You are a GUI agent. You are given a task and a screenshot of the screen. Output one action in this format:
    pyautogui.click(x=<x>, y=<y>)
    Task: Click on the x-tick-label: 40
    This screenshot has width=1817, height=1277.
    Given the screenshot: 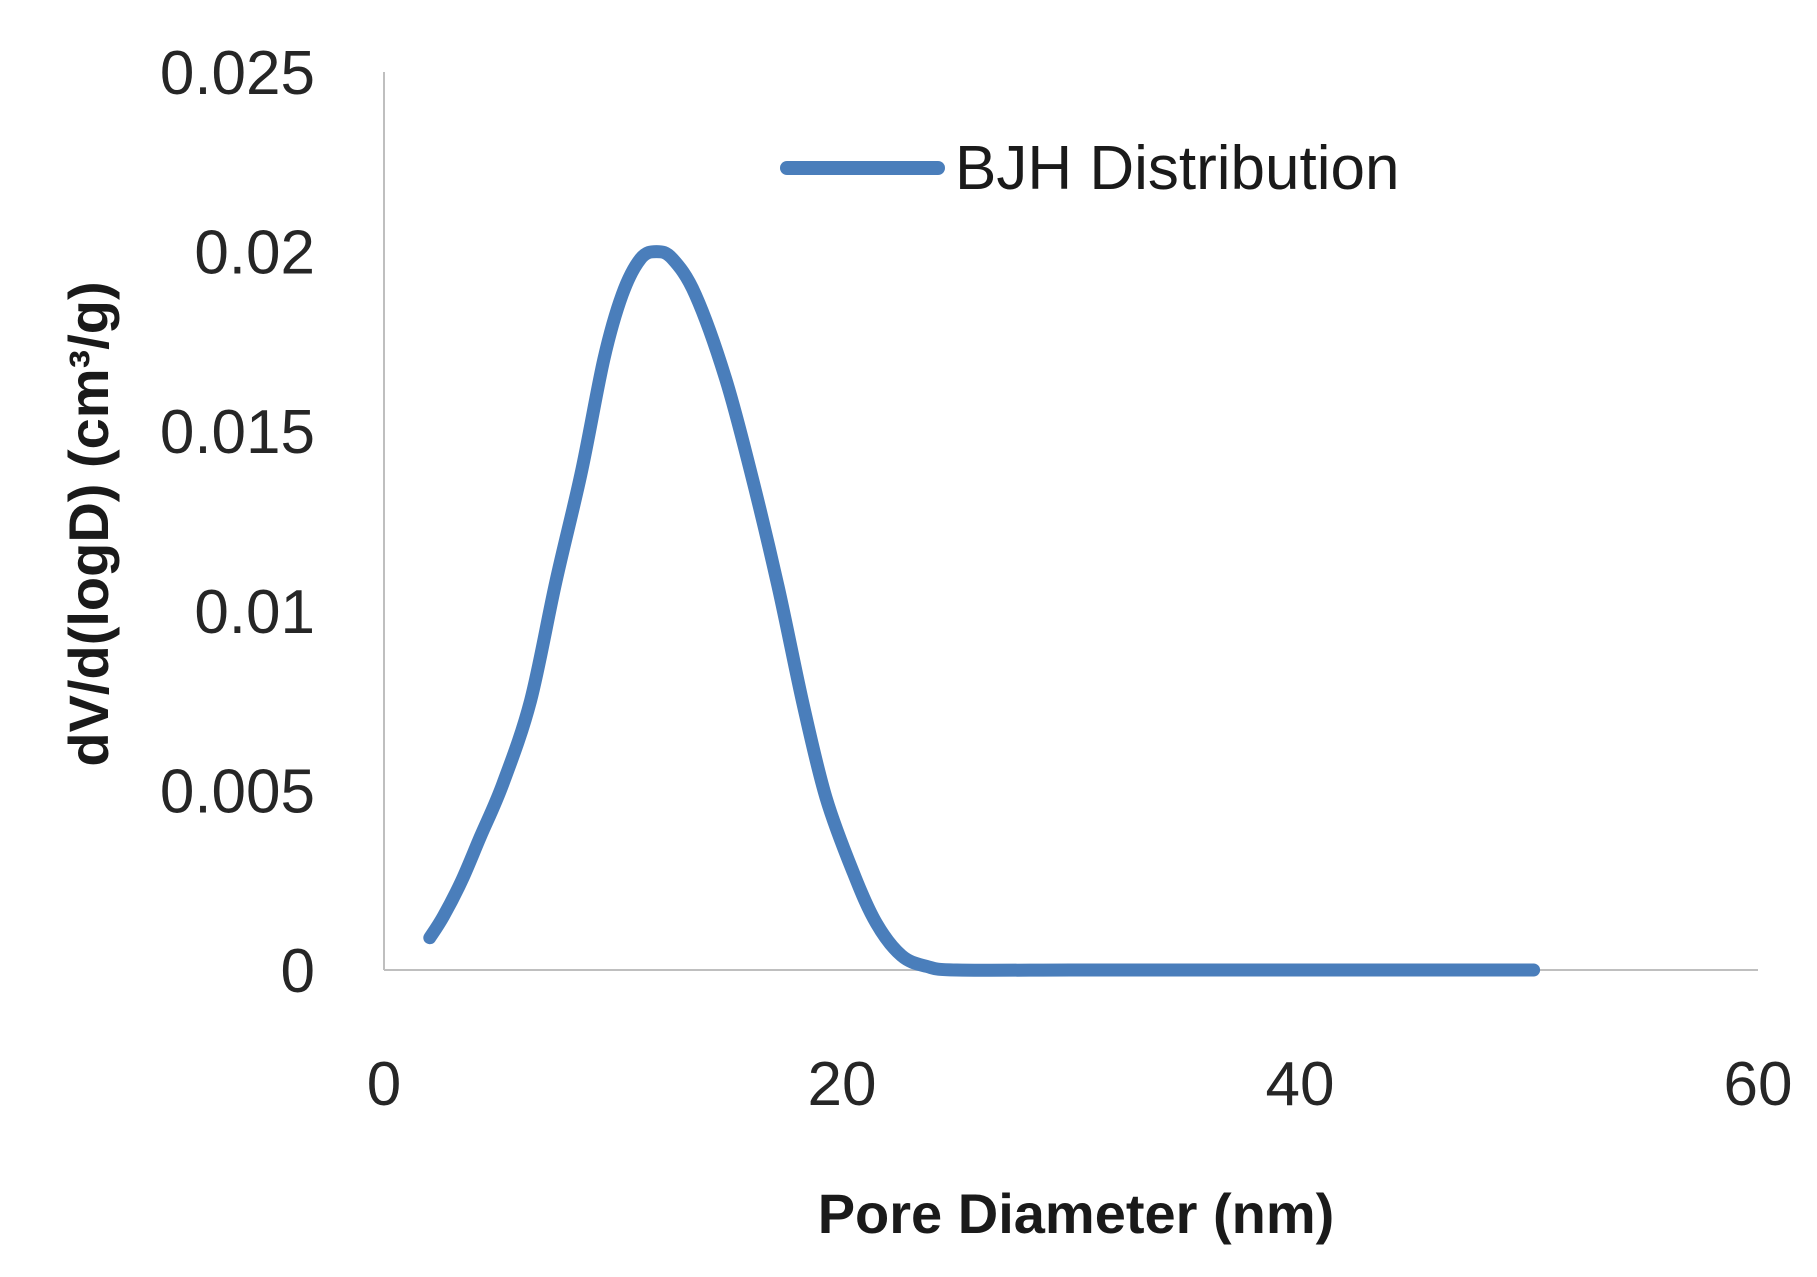 What is the action you would take?
    pyautogui.click(x=1300, y=1084)
    